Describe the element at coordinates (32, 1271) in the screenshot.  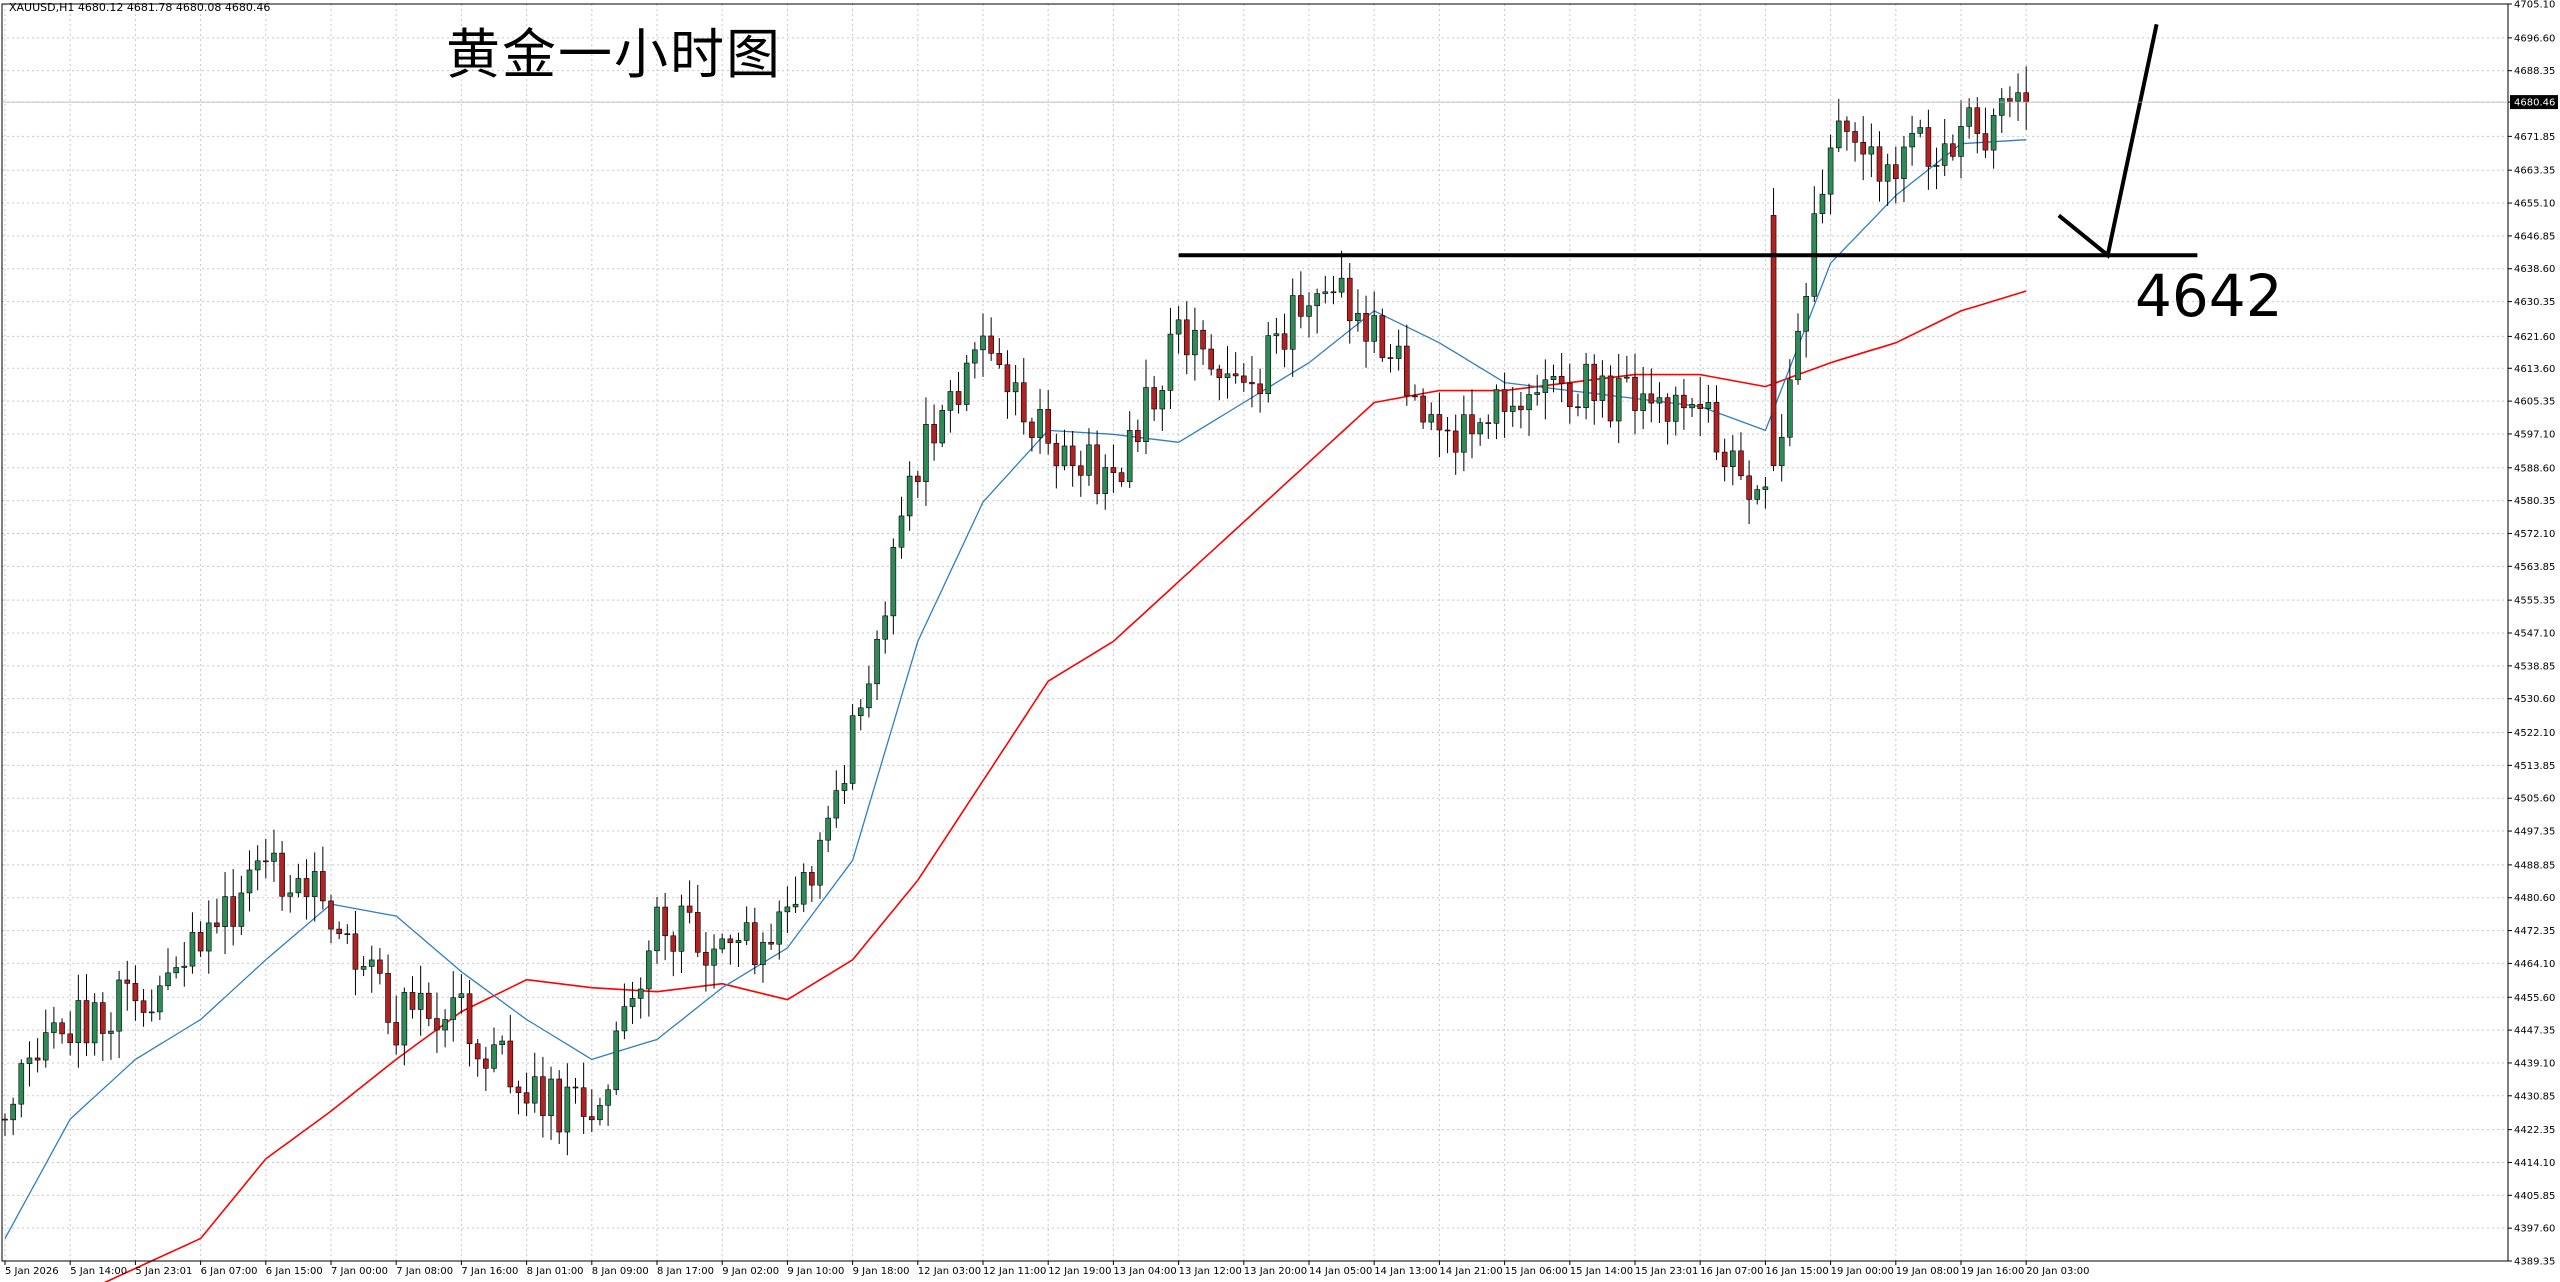
I see `time-tick-label: 5 Jan 2026` at that location.